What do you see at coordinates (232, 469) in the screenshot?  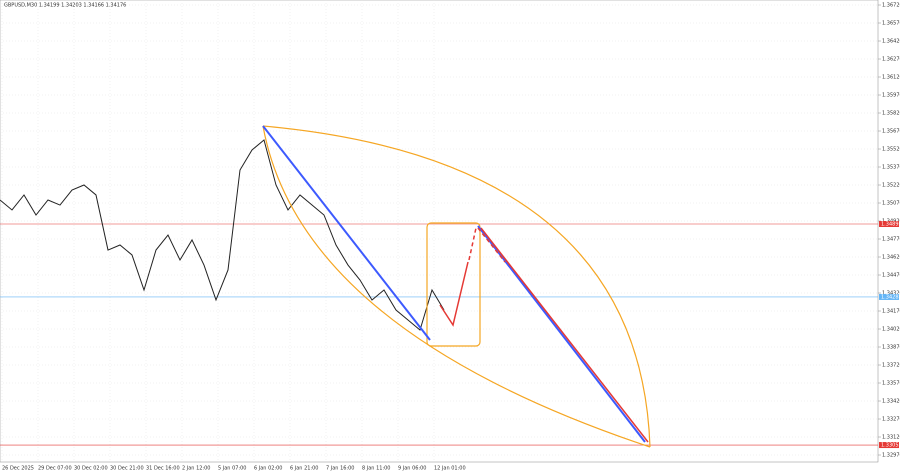 I see `x-tick-label: 5 Jan 07:00` at bounding box center [232, 469].